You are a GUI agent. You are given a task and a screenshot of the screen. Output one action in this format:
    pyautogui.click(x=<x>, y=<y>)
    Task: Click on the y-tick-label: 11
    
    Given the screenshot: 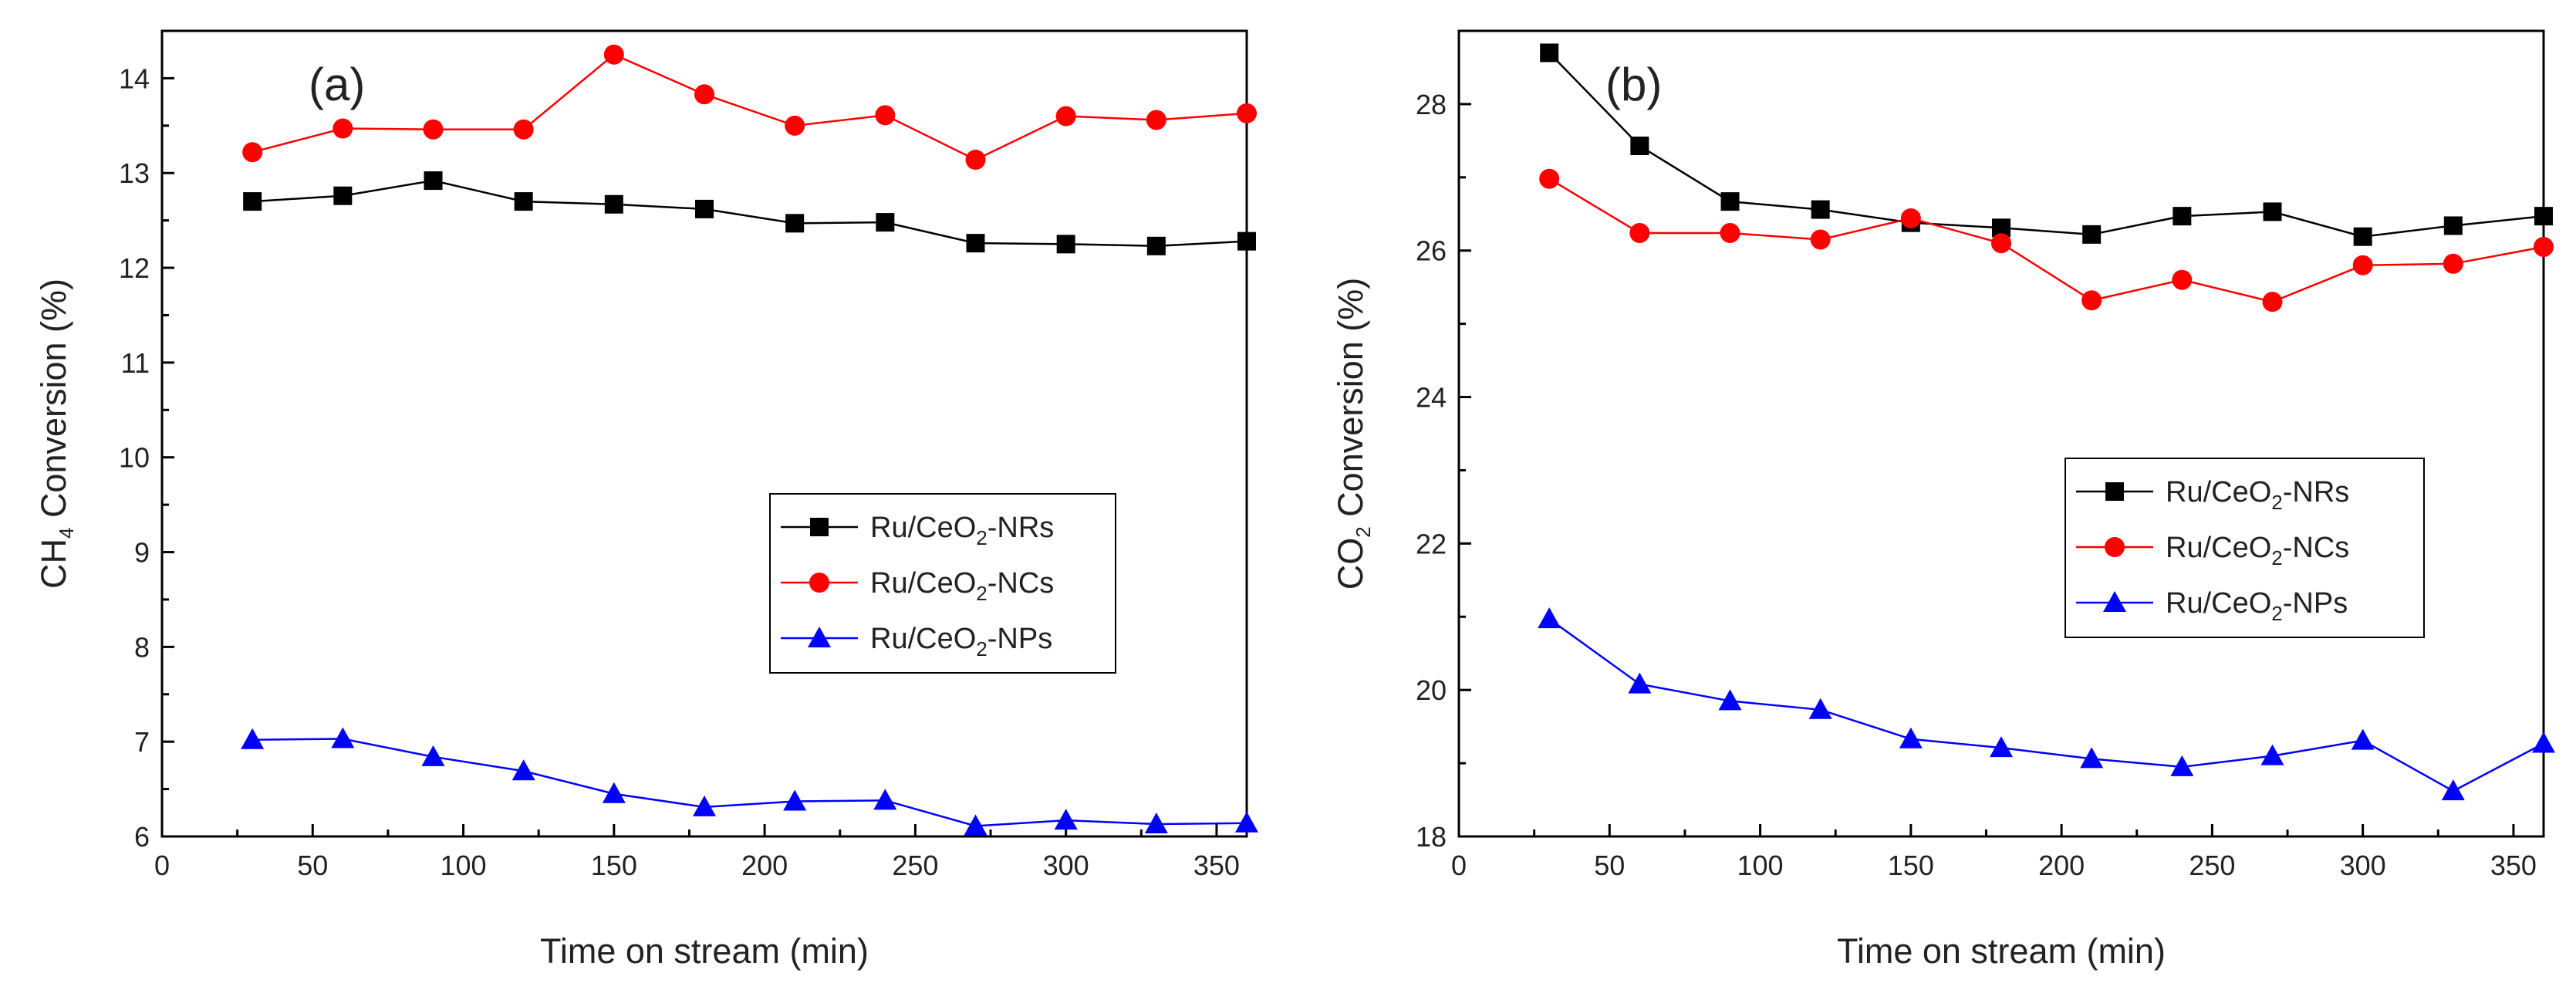 What is the action you would take?
    pyautogui.click(x=135, y=363)
    